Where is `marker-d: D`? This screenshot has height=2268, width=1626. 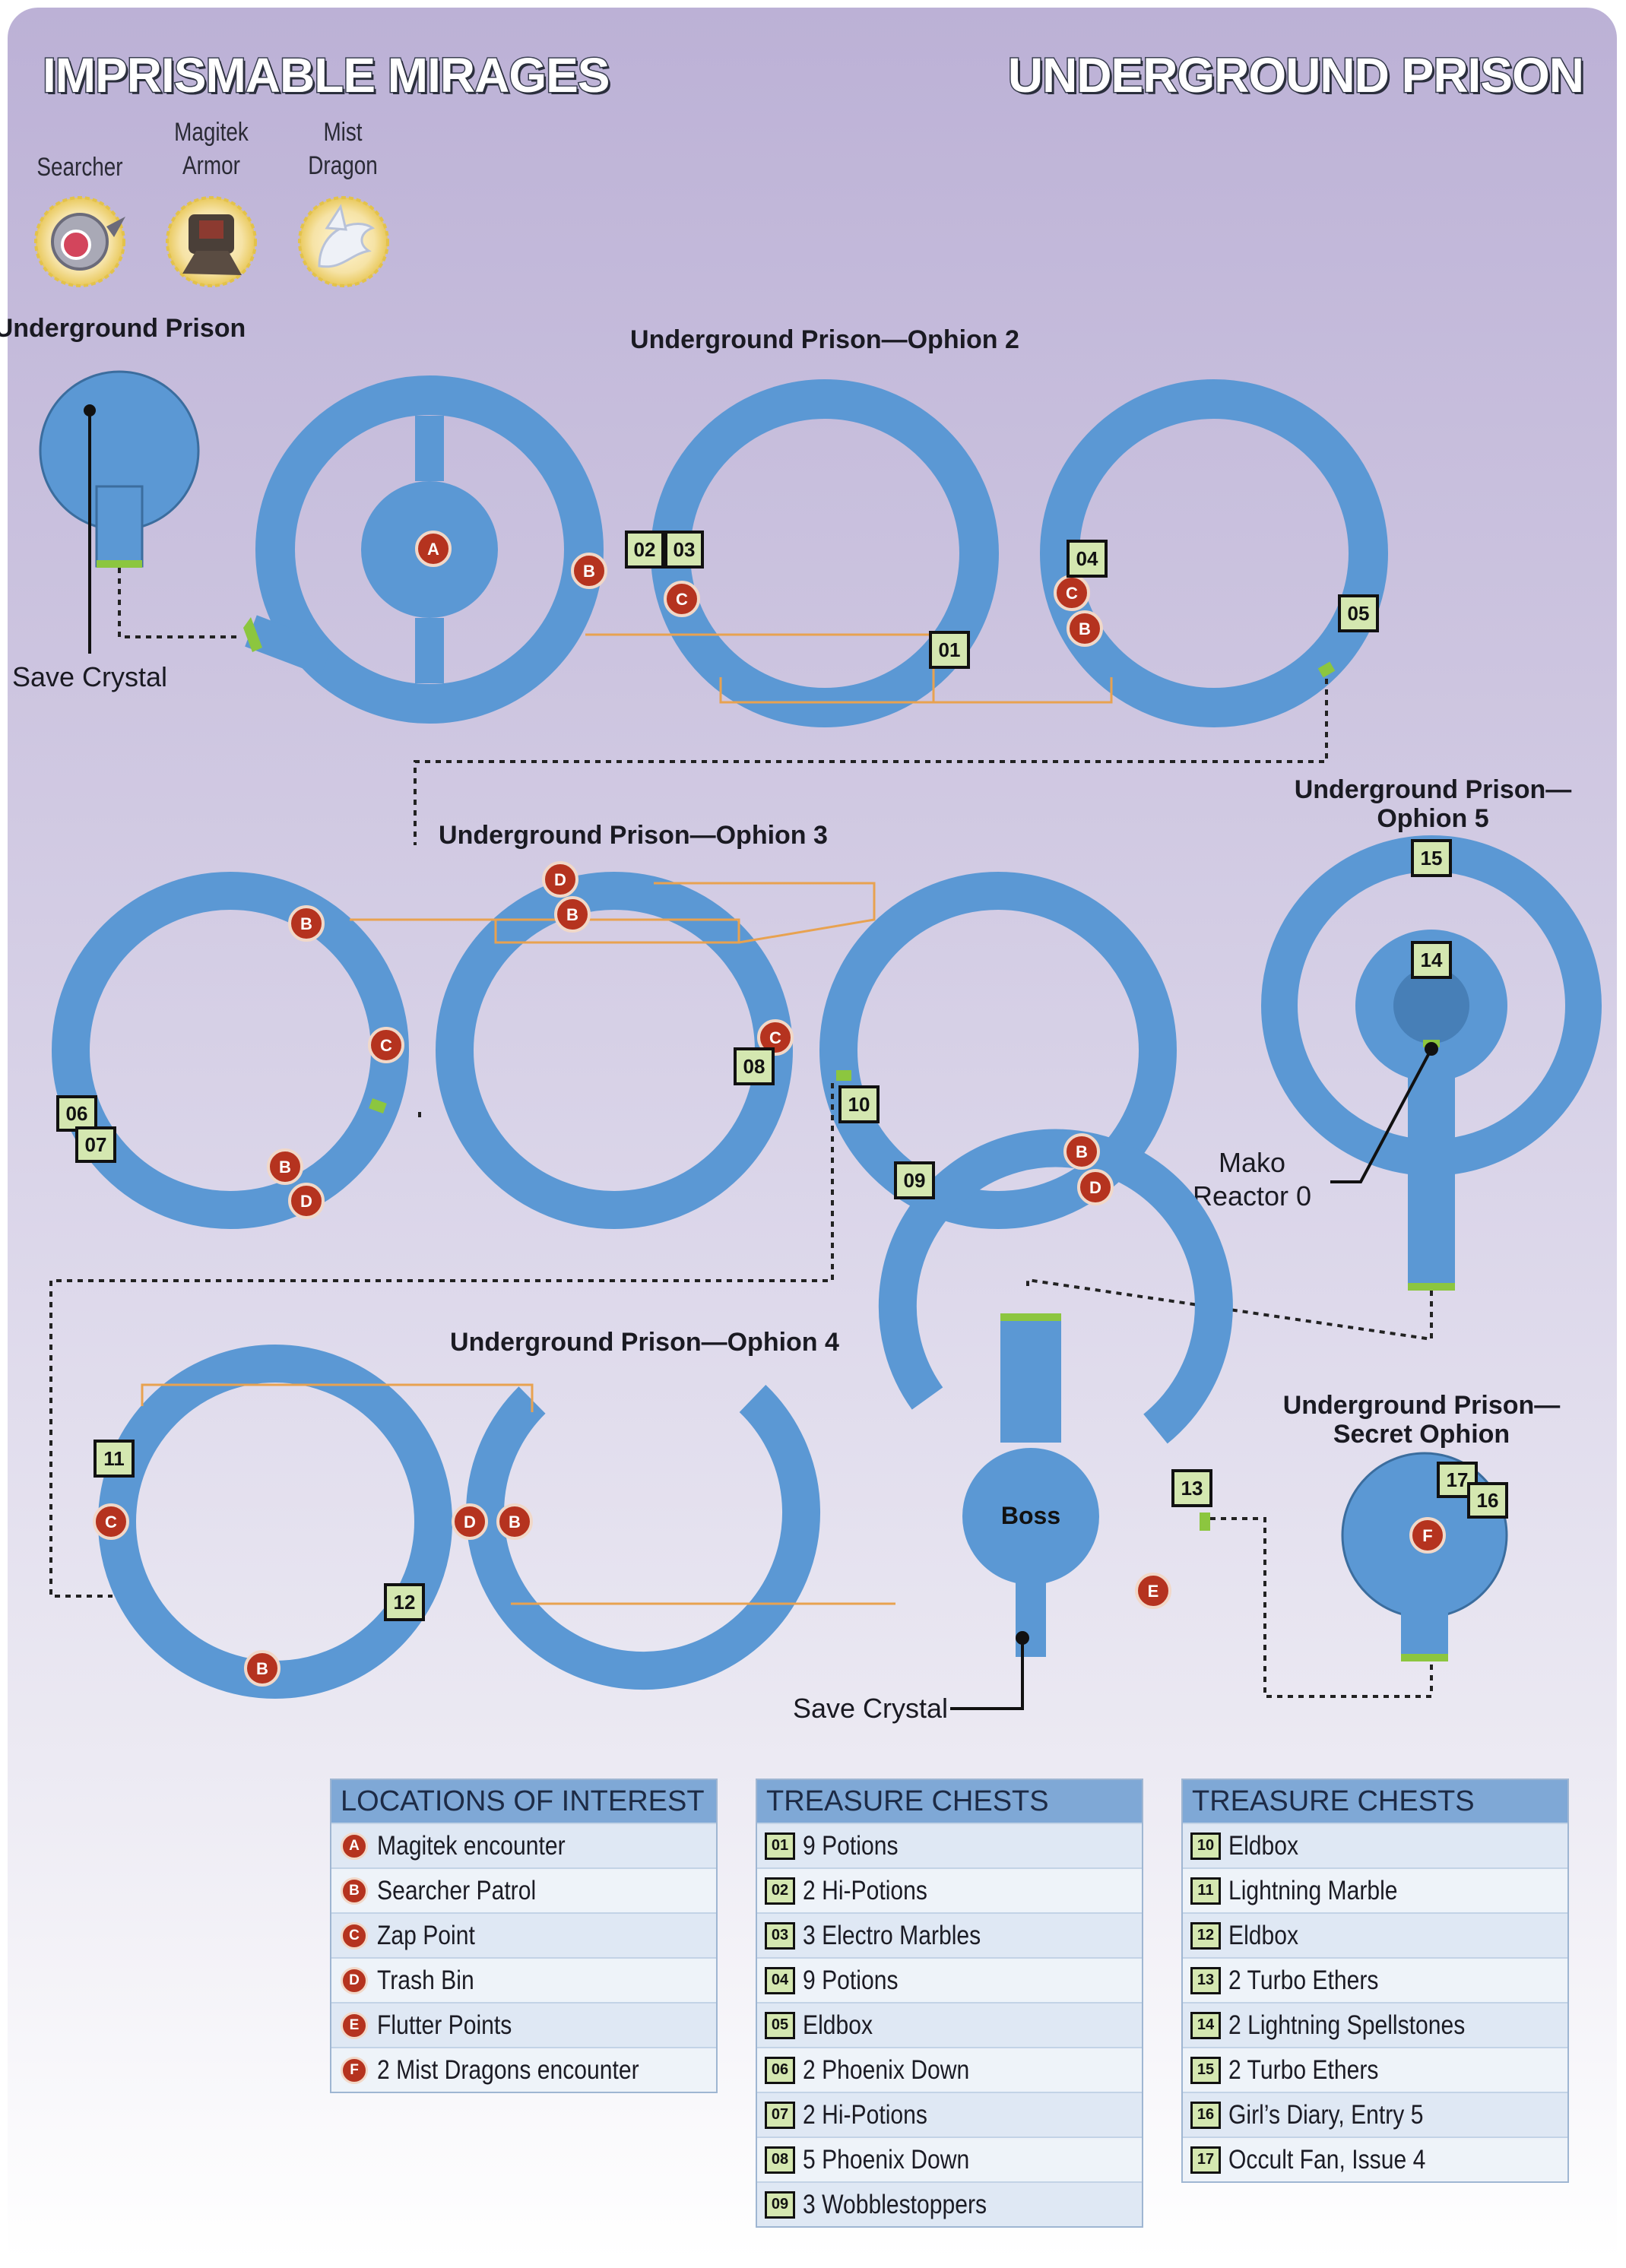
marker-d: D is located at coordinates (560, 879).